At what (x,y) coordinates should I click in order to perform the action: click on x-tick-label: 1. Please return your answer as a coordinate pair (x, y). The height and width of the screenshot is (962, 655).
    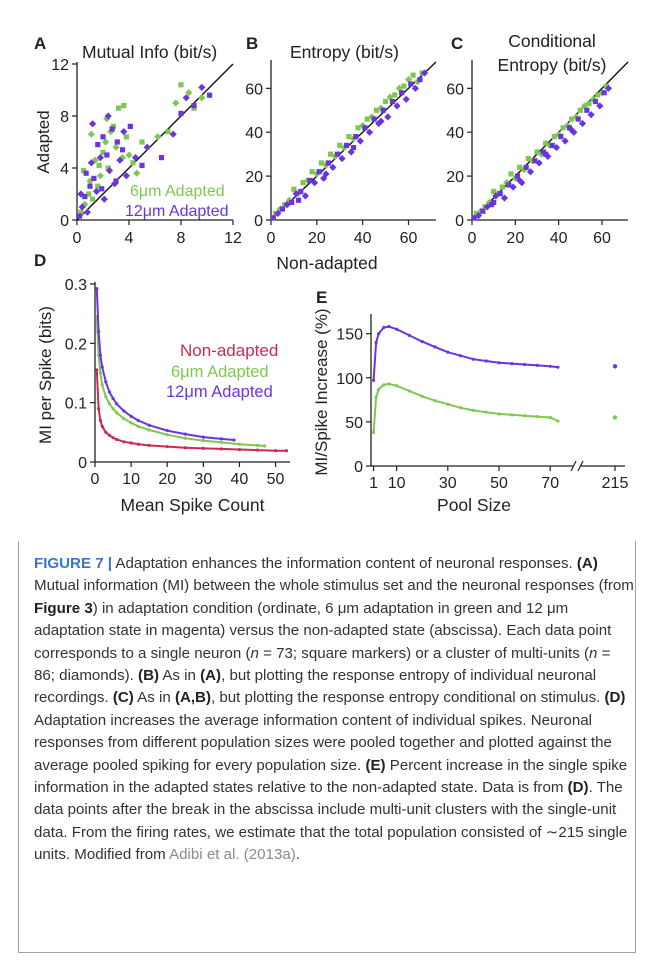
    Looking at the image, I should click on (373, 483).